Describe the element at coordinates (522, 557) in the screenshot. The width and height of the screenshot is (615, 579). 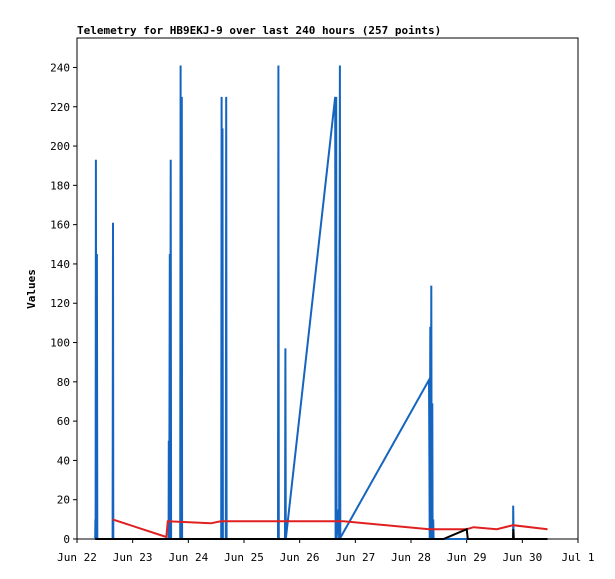
I see `x-tick-label: Jun 30` at that location.